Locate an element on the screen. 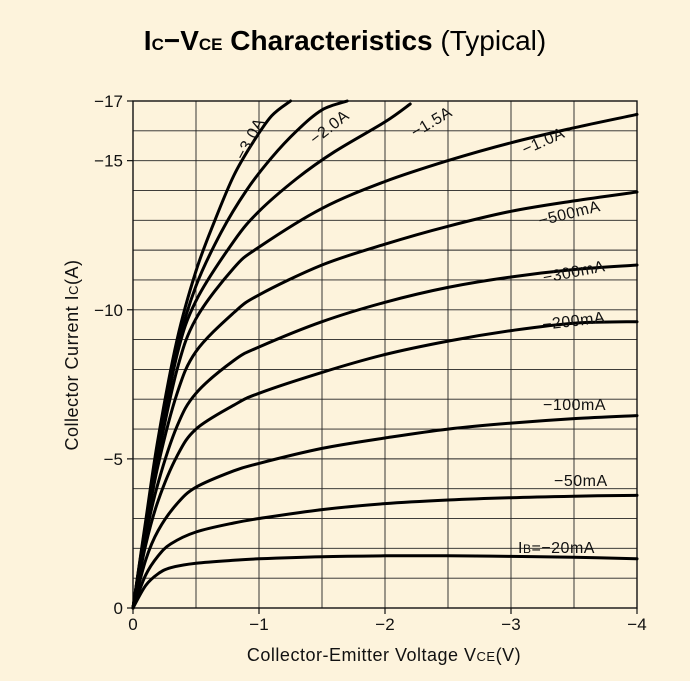  y-tick-labels: 0 −5 −10 −15 −17 is located at coordinates (113, 355).